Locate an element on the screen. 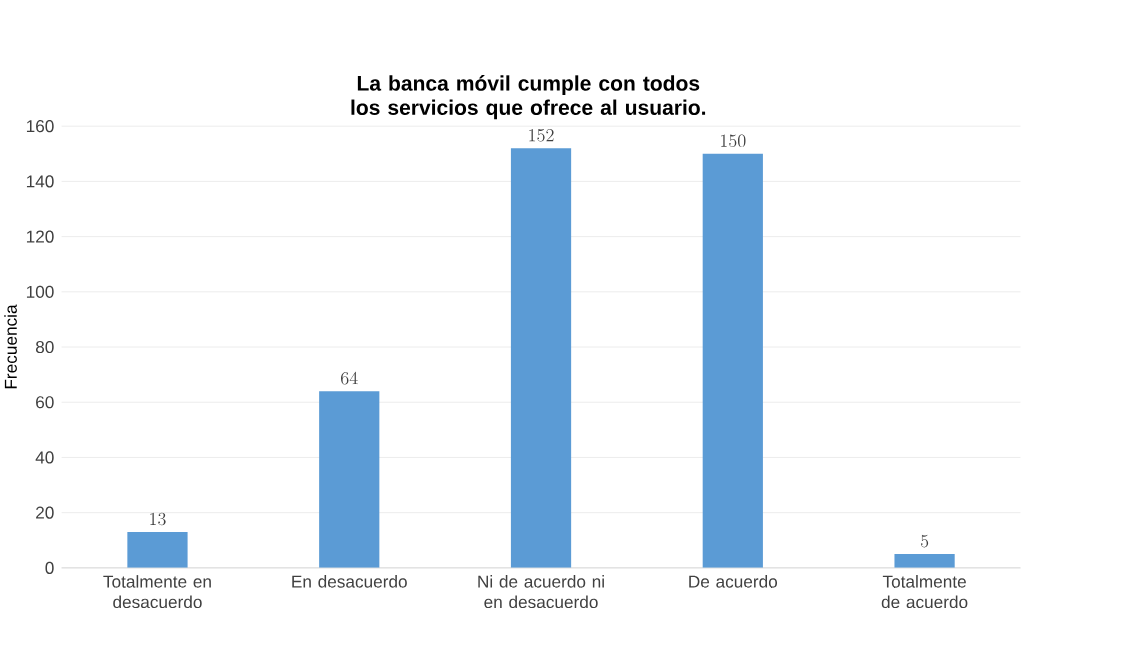 The height and width of the screenshot is (645, 1146). y-axis-title: Frecuencia is located at coordinates (10, 346).